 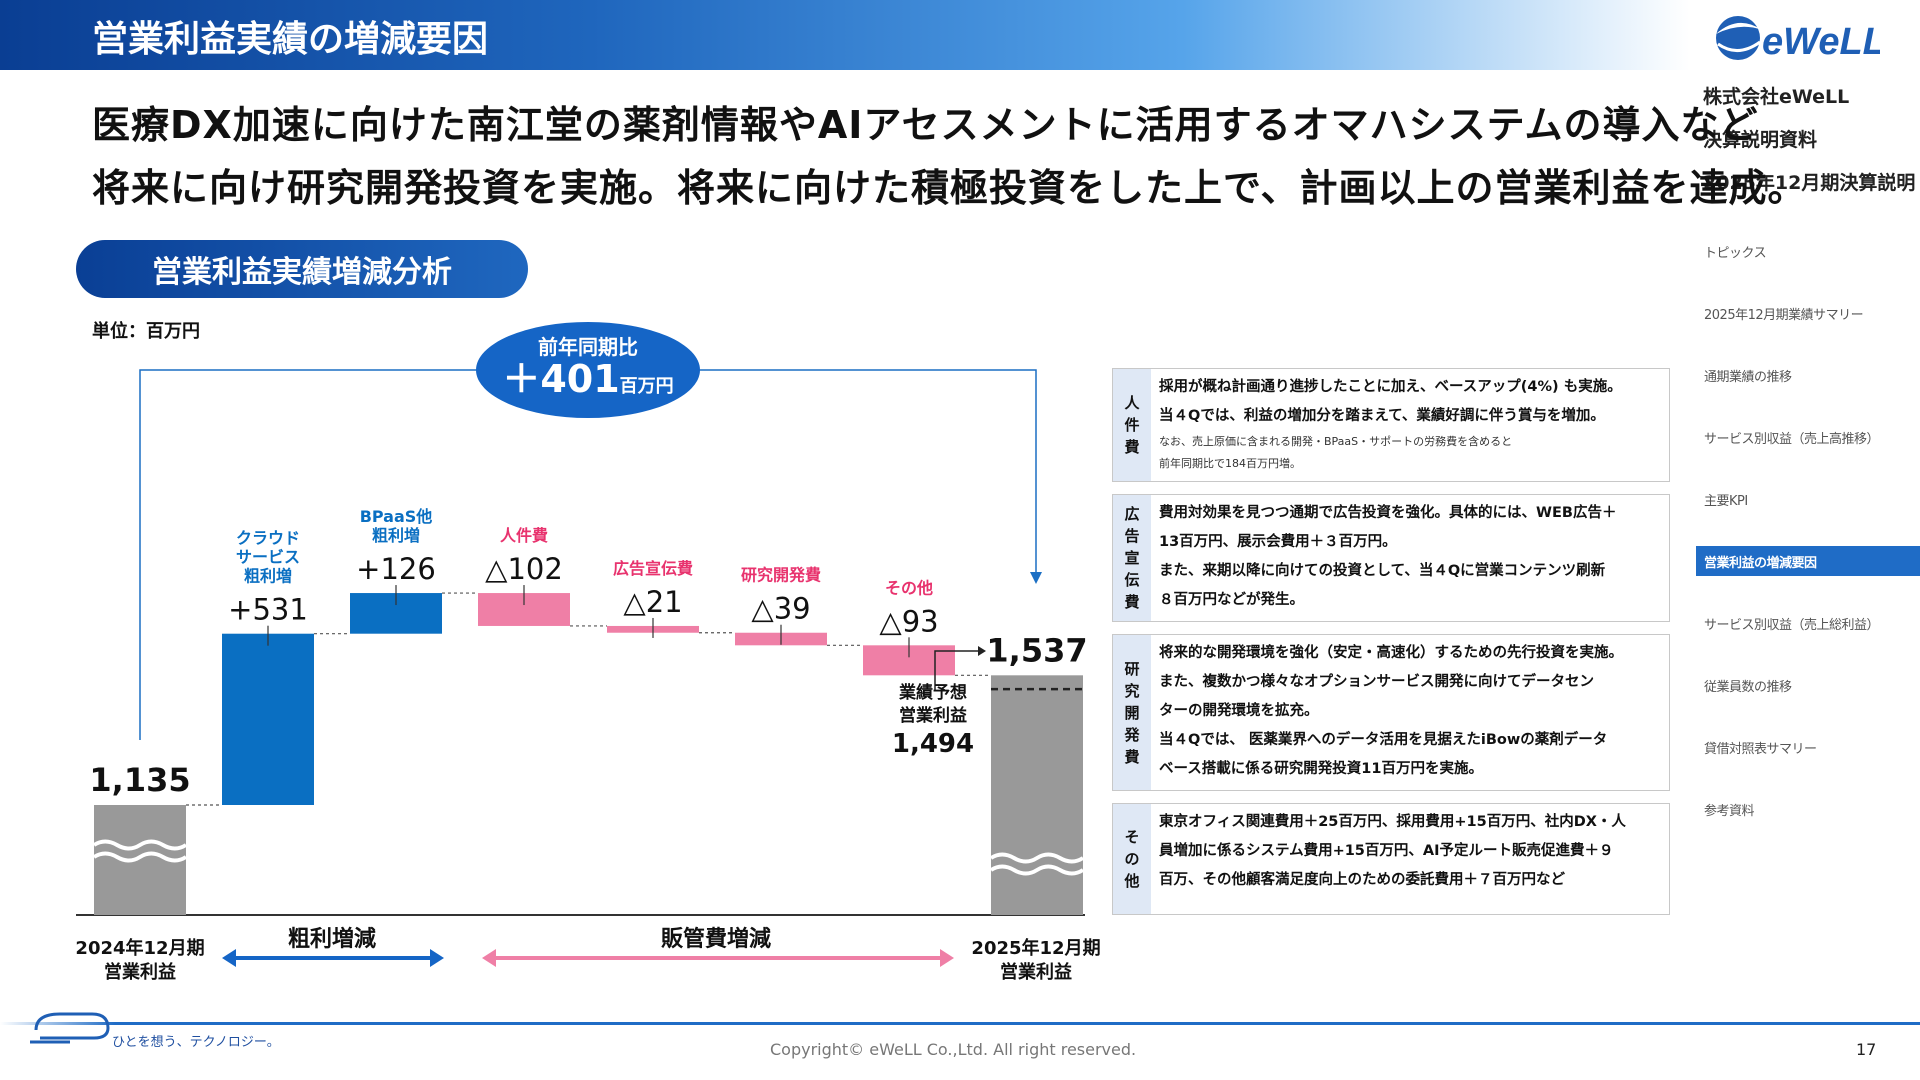 What do you see at coordinates (933, 692) in the screenshot?
I see `forecast-label-1: 業績予想` at bounding box center [933, 692].